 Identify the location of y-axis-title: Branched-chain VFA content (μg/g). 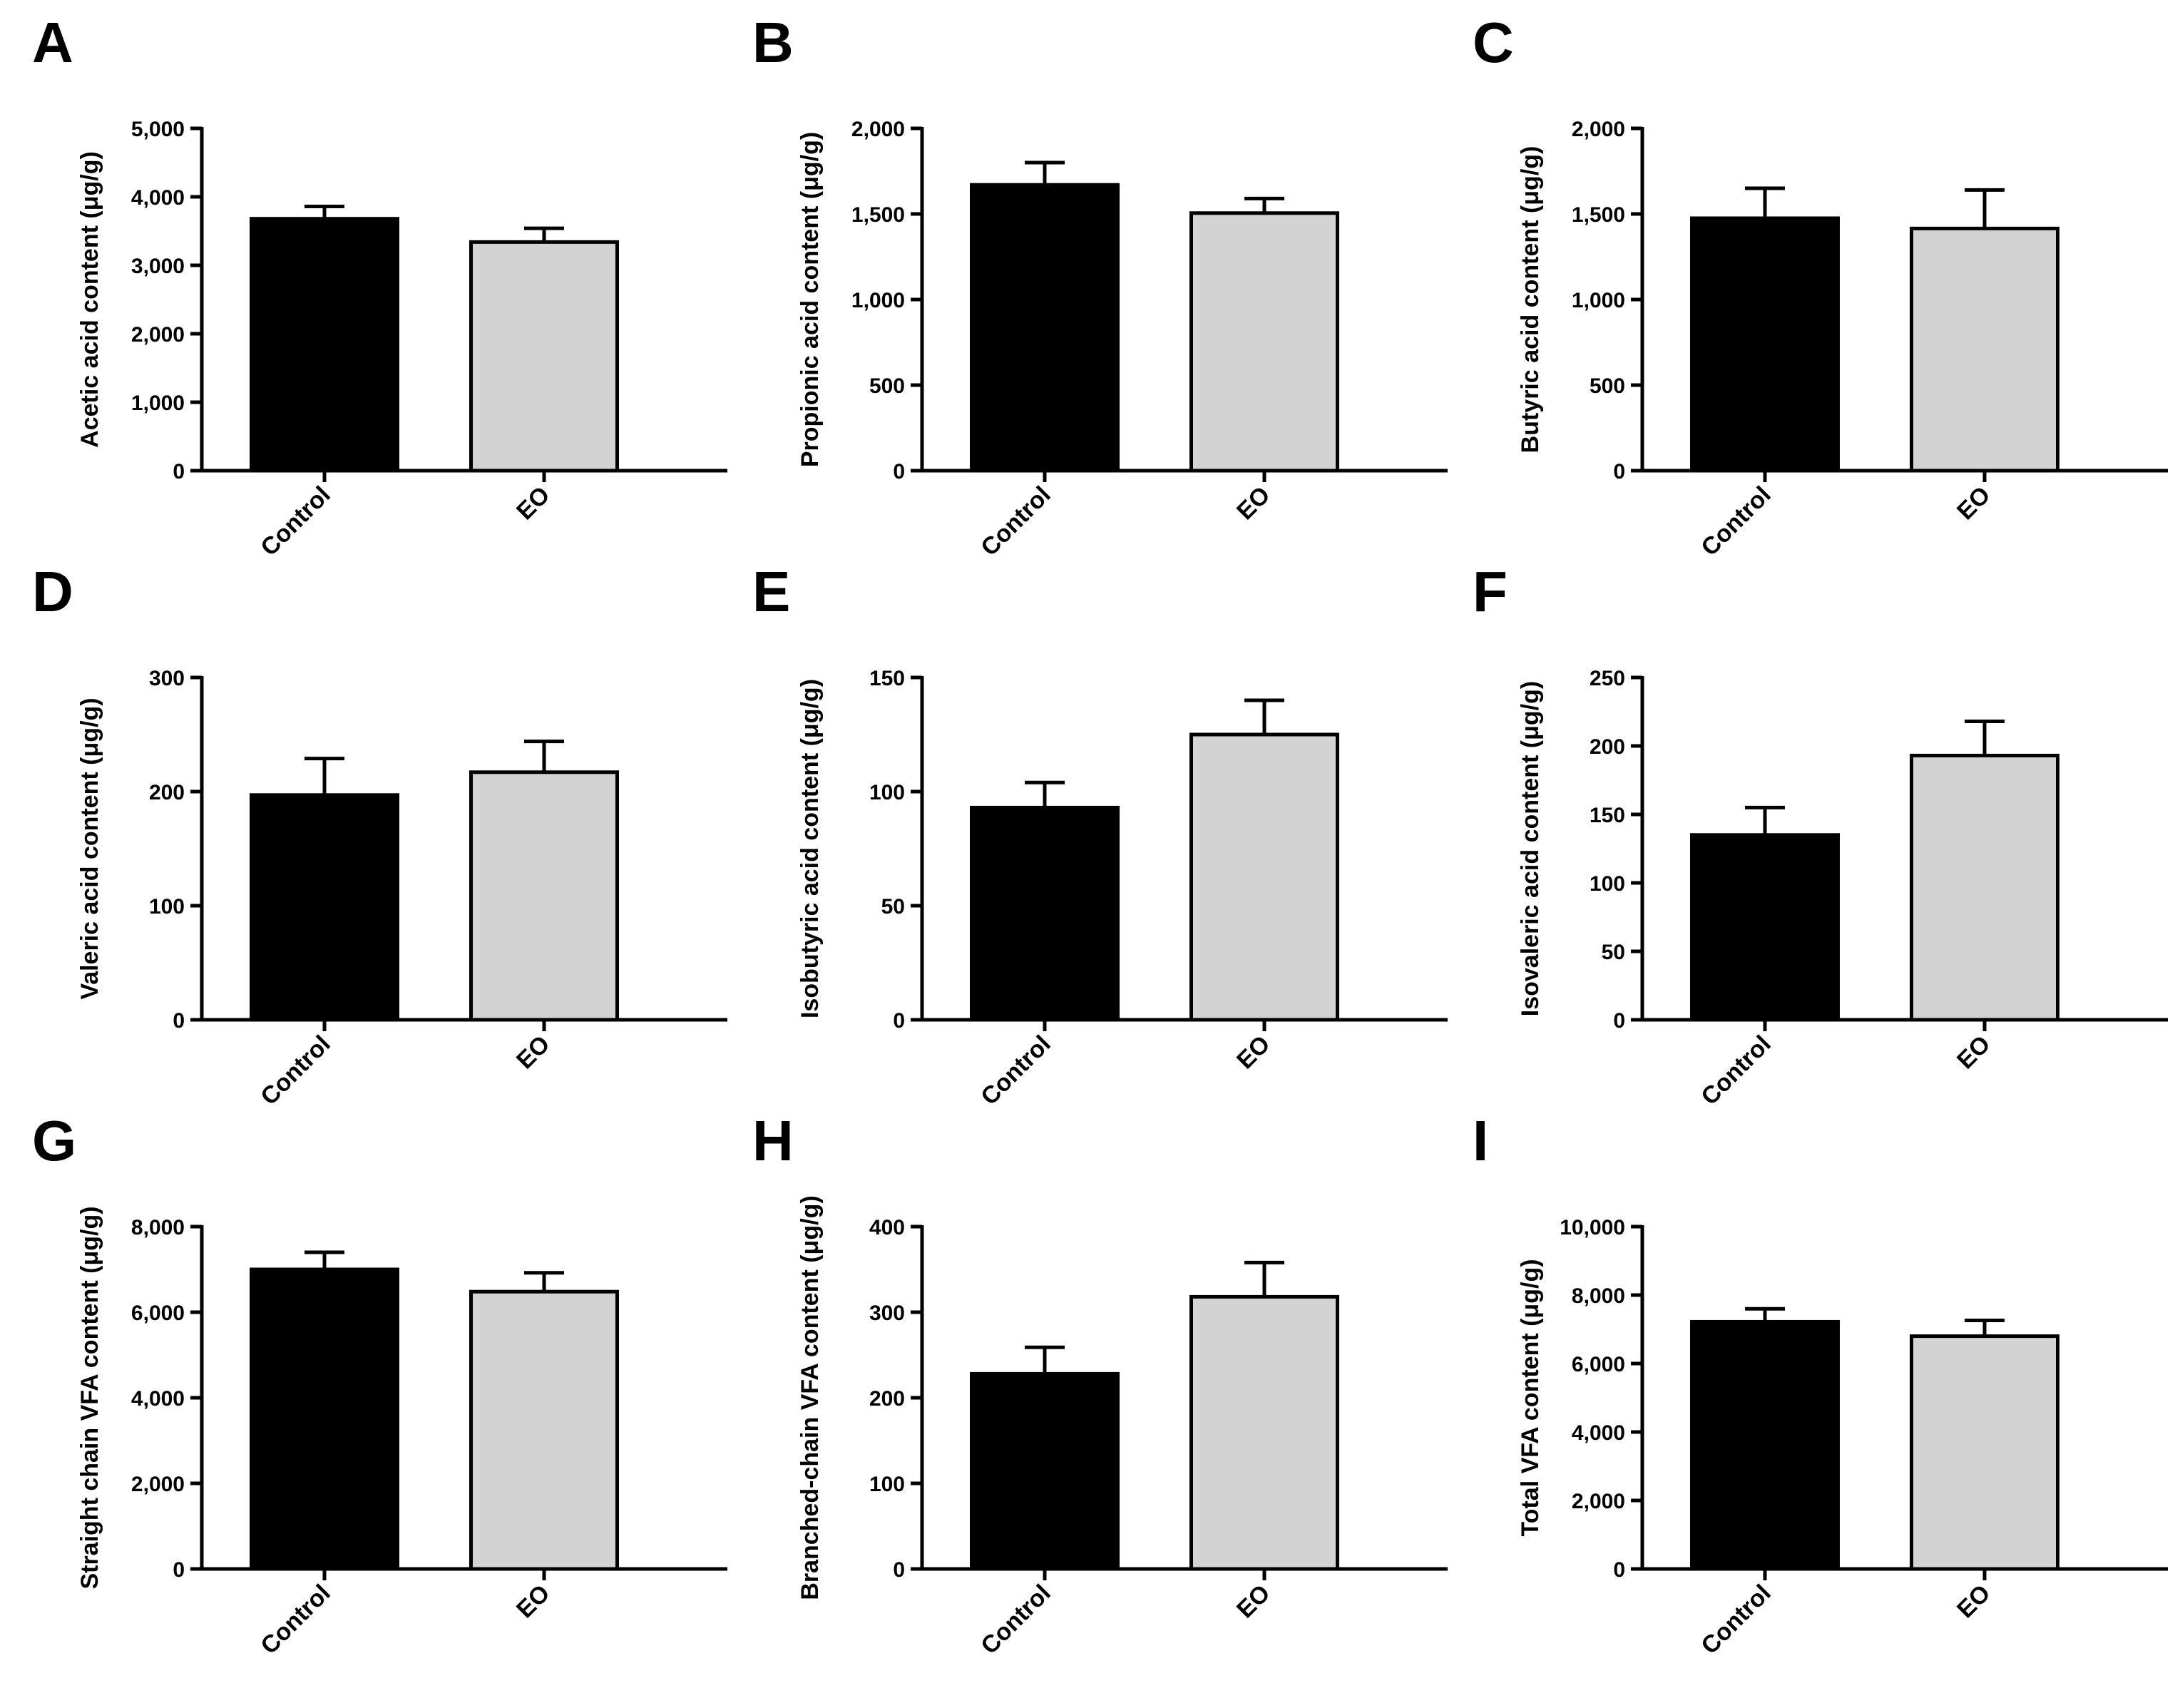
(810, 1397).